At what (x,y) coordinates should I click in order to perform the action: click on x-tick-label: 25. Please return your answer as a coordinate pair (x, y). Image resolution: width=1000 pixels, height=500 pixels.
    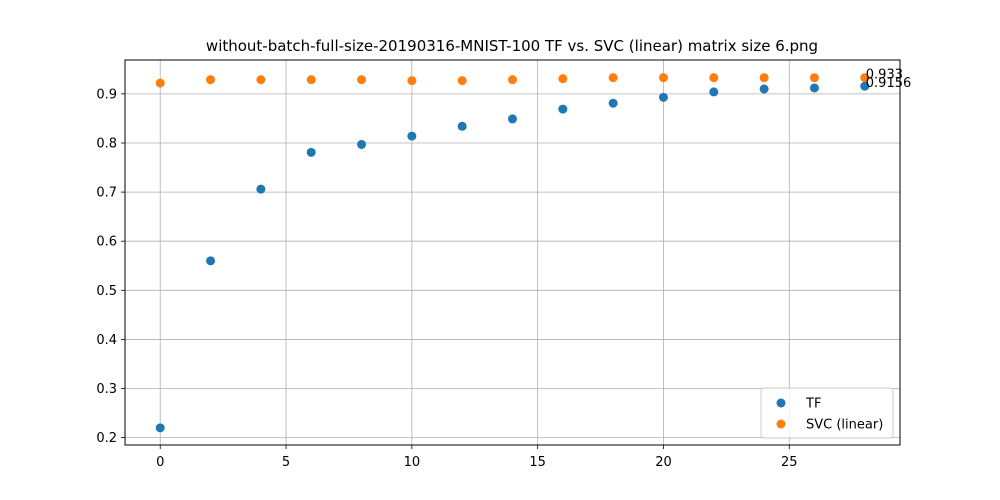
    Looking at the image, I should click on (789, 462).